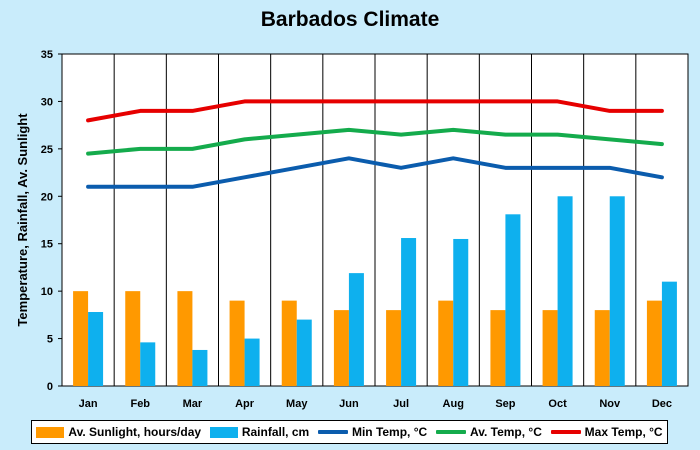 This screenshot has height=450, width=700. What do you see at coordinates (375, 172) in the screenshot?
I see `line-min-temp-c` at bounding box center [375, 172].